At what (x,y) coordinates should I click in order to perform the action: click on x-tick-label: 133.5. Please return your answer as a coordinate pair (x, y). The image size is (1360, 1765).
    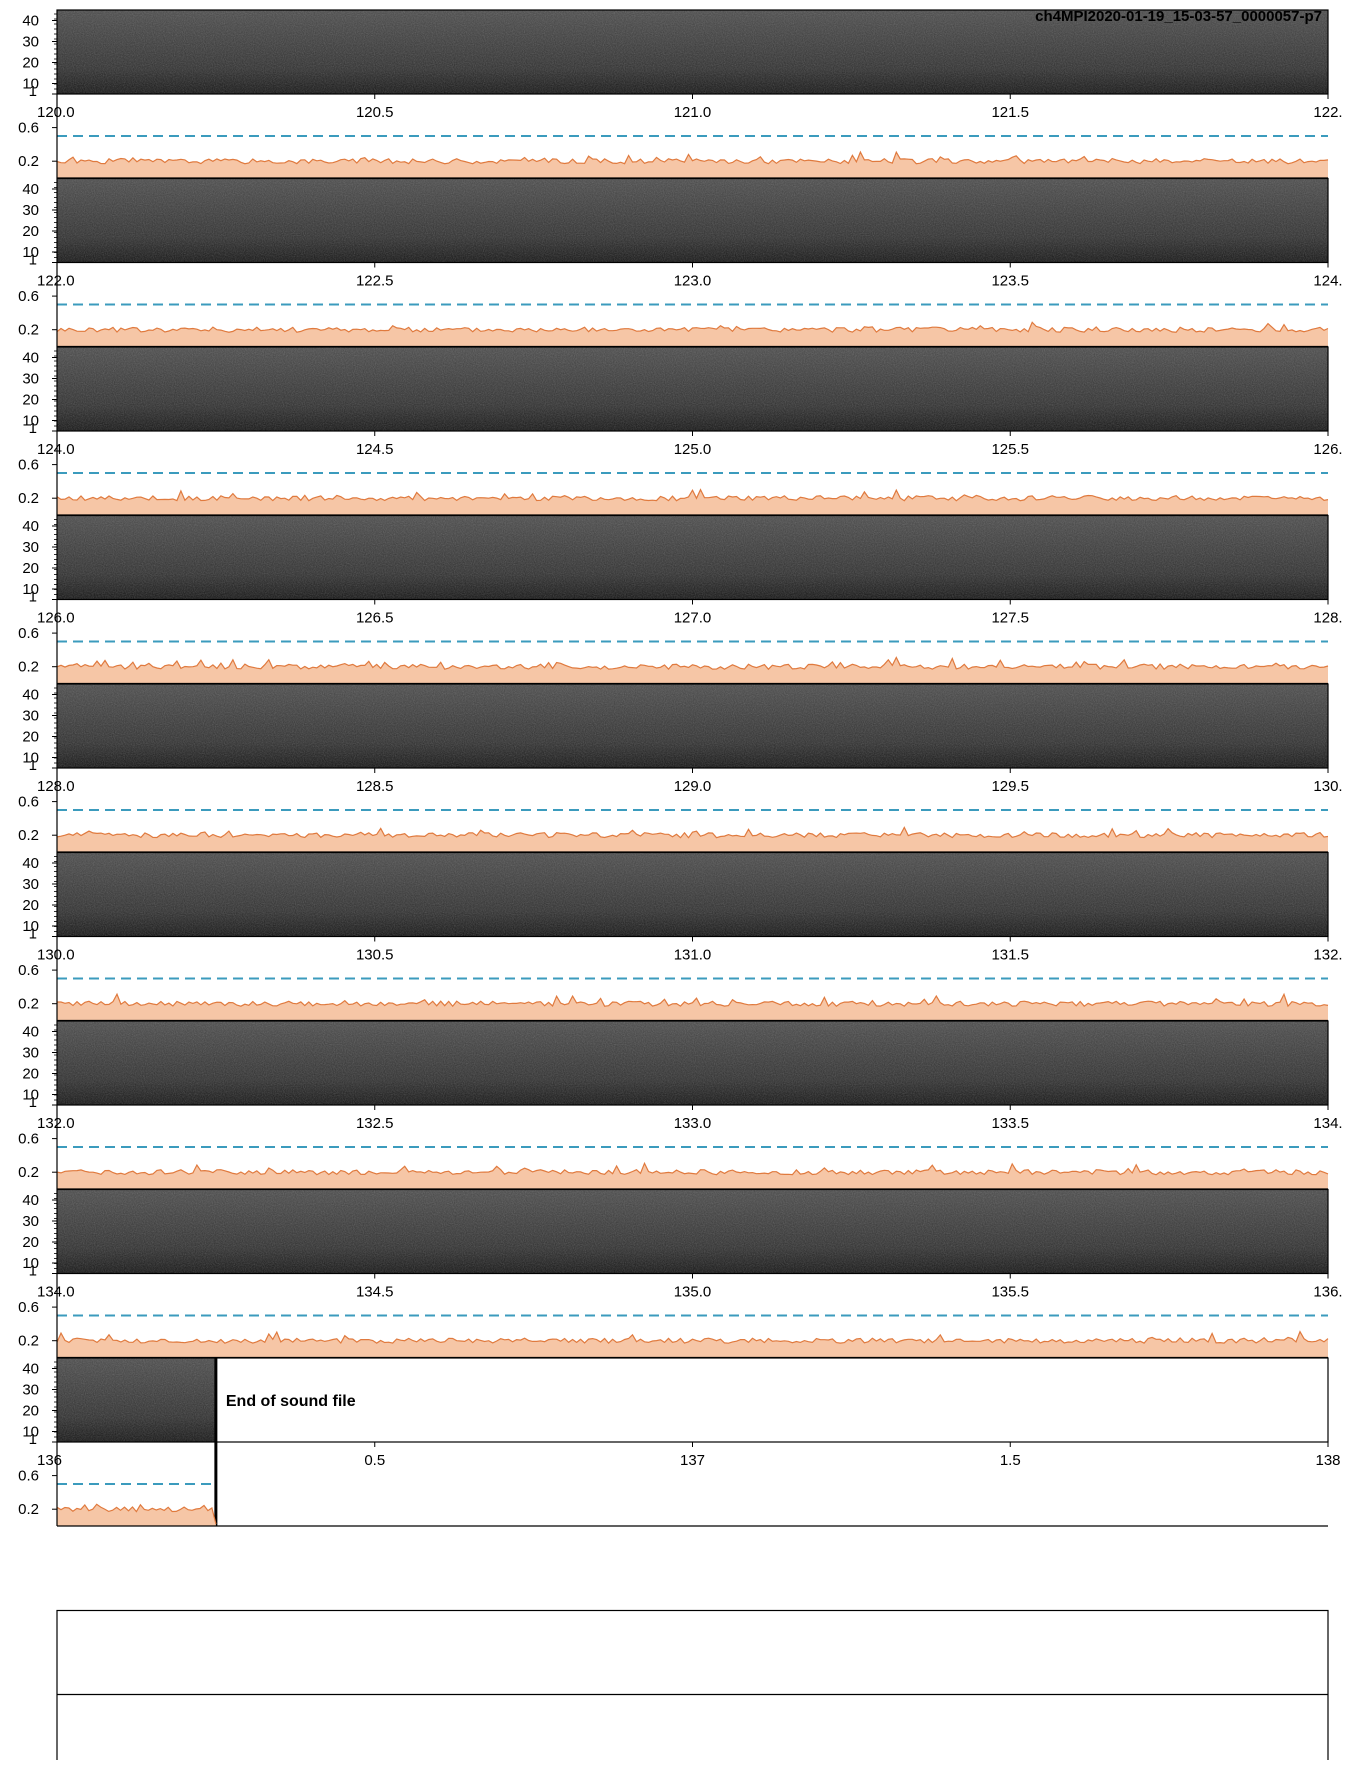
    Looking at the image, I should click on (1010, 1123).